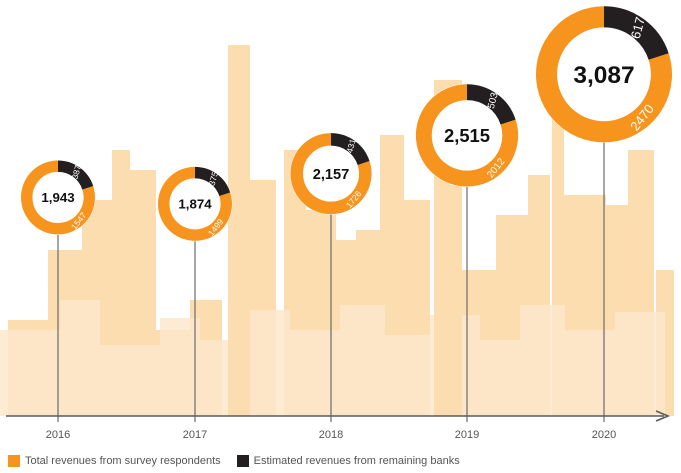 This screenshot has height=473, width=681. I want to click on total-label-2018: 2,157, so click(331, 175).